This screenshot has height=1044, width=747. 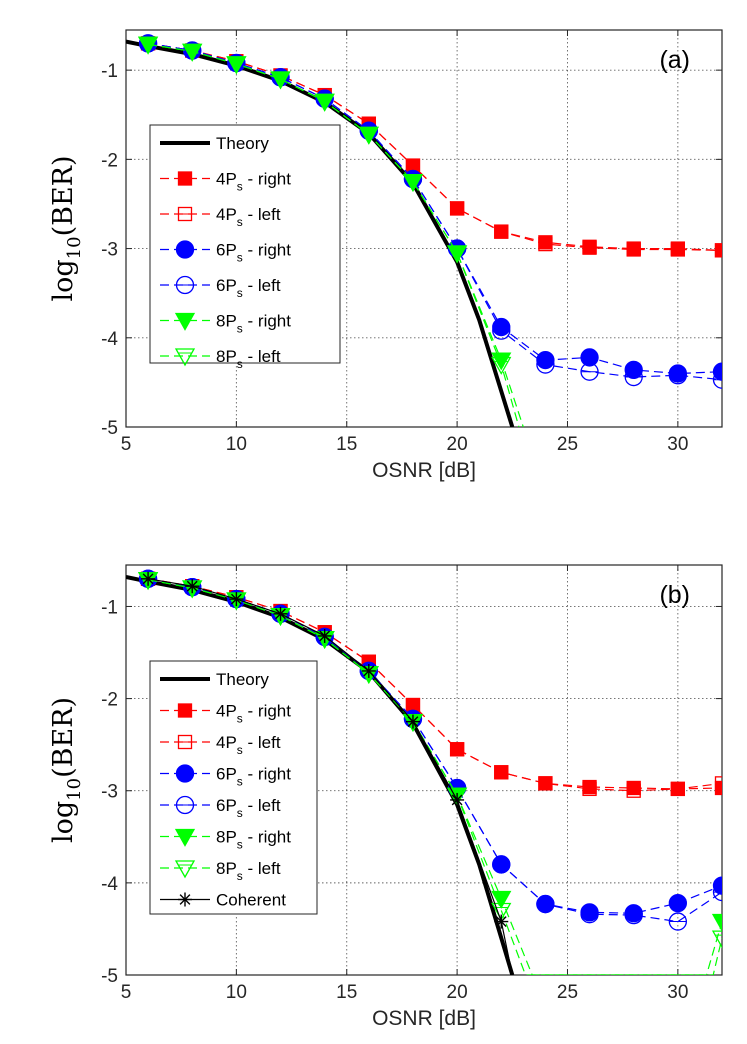 What do you see at coordinates (109, 700) in the screenshot?
I see `y-tick-label: -2` at bounding box center [109, 700].